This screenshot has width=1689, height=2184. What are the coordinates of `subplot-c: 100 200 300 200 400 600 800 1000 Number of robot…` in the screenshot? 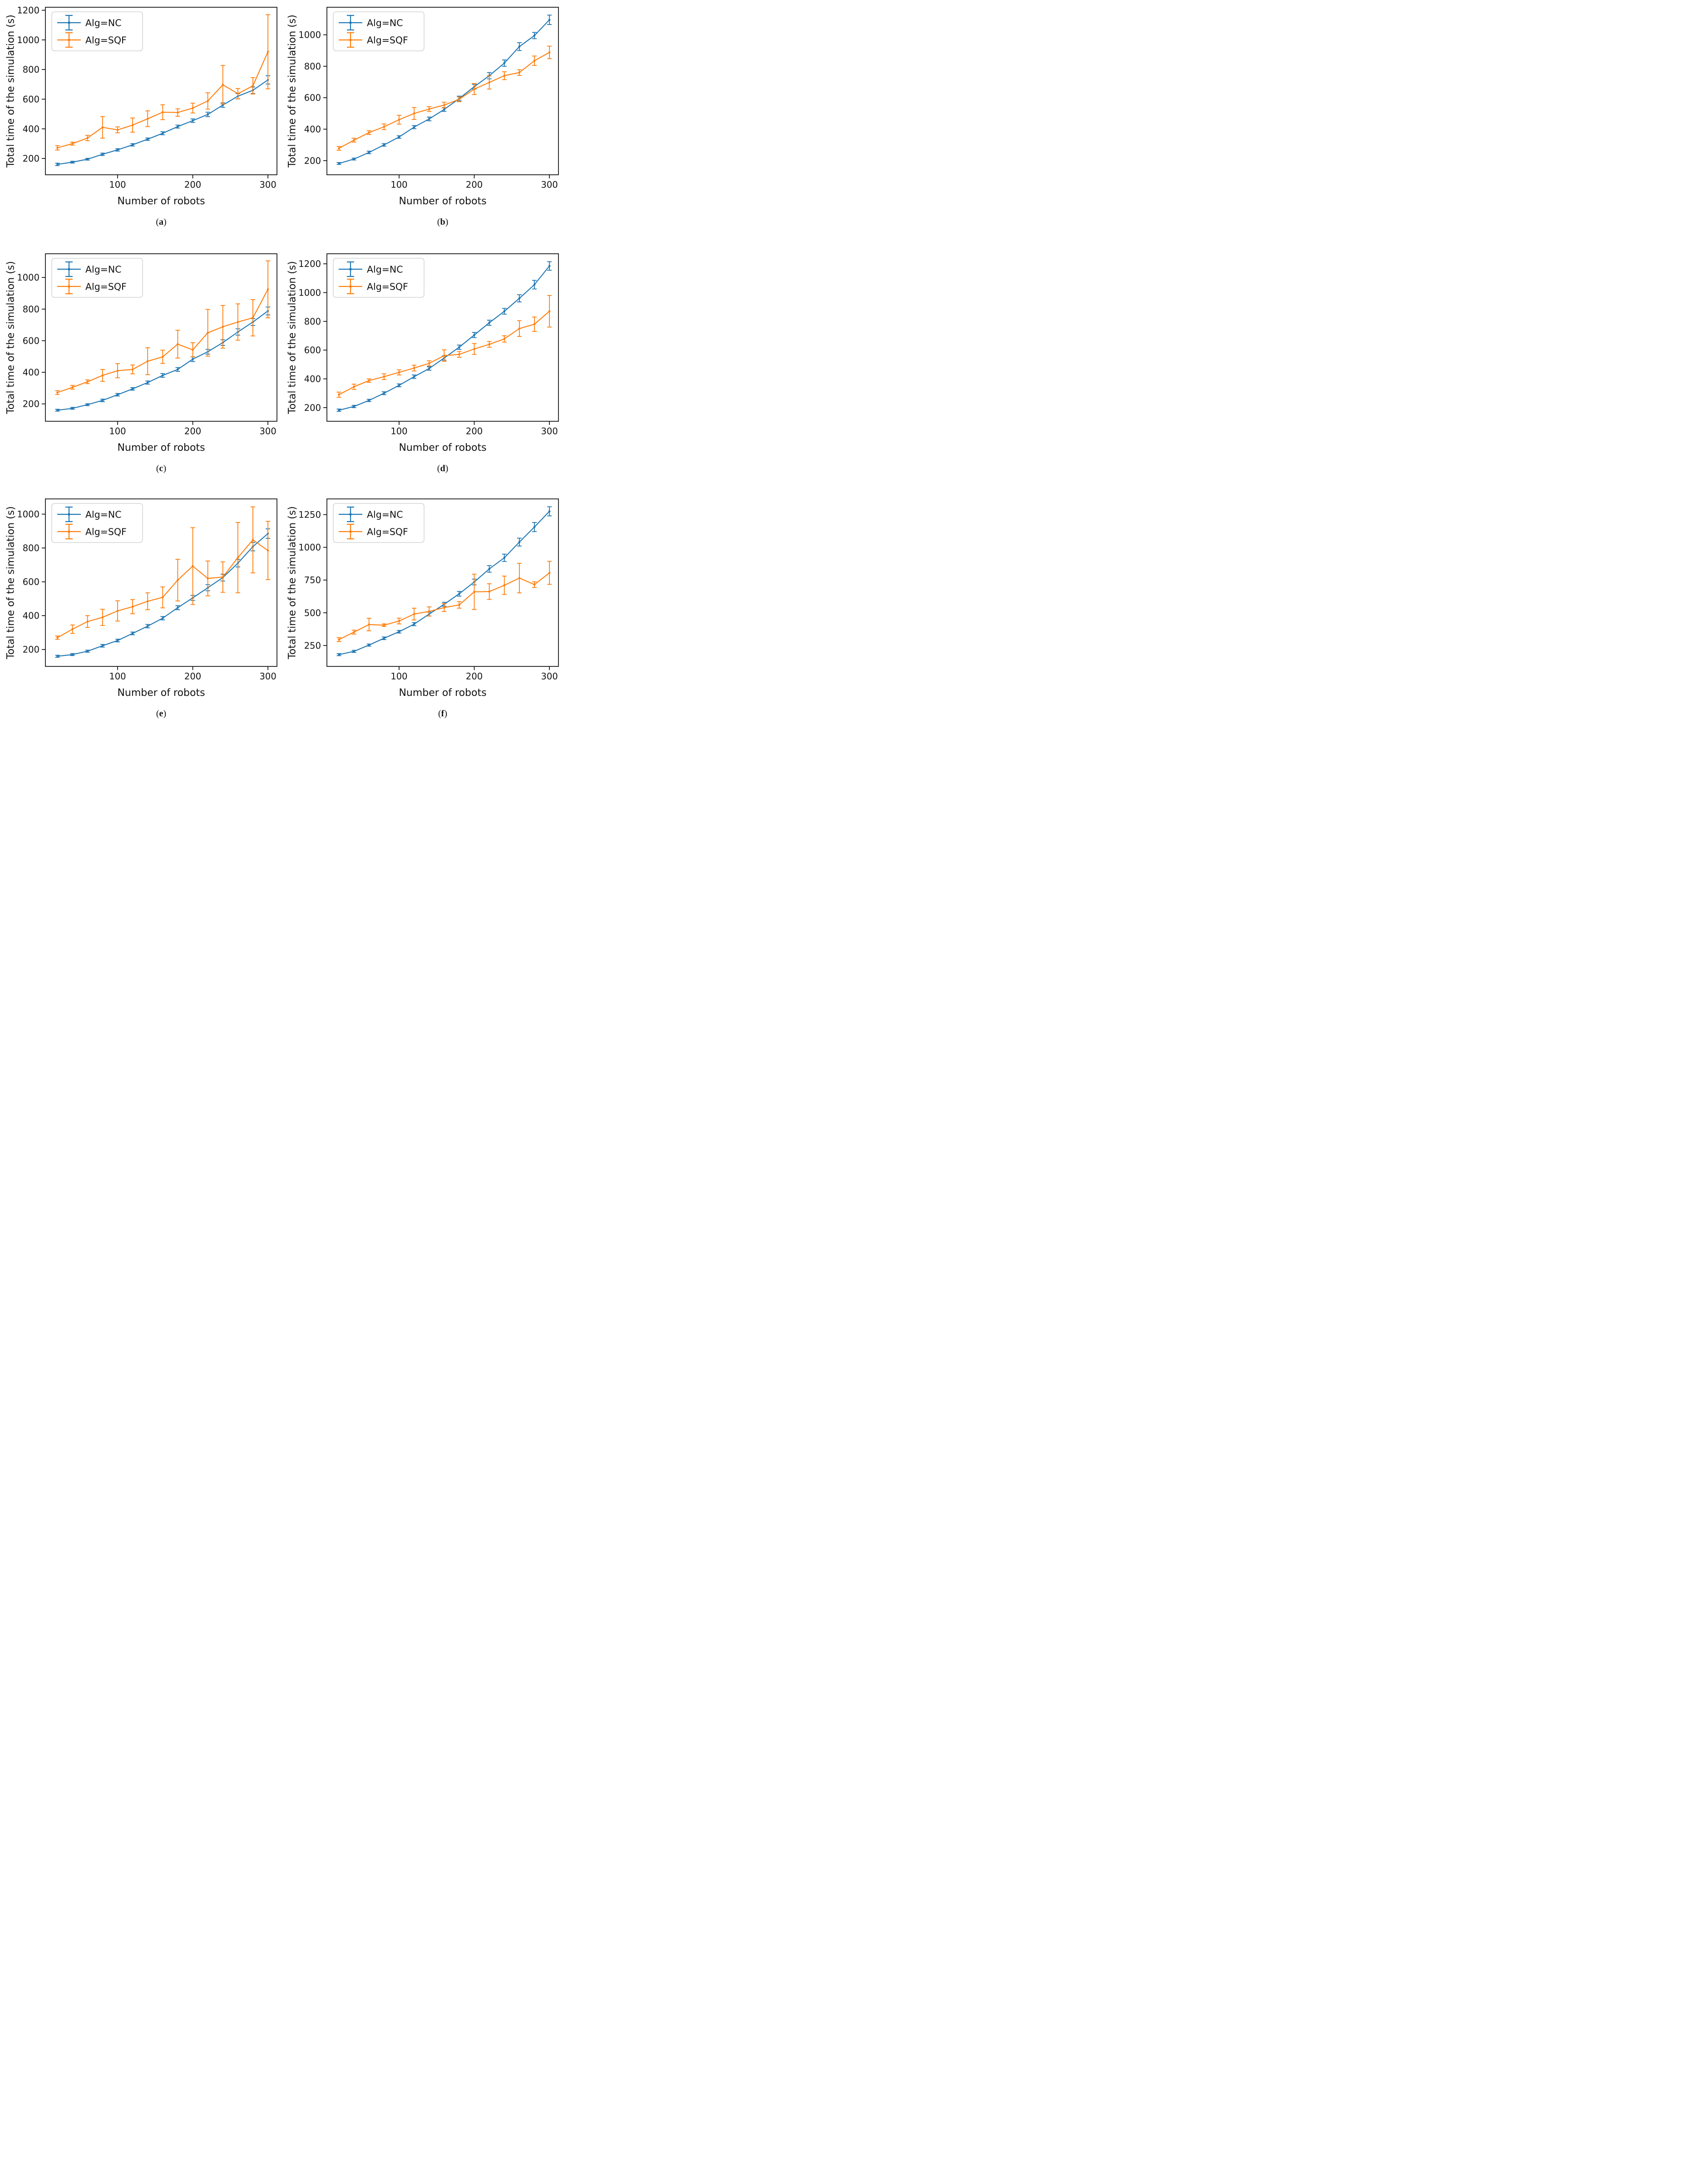 It's located at (141, 360).